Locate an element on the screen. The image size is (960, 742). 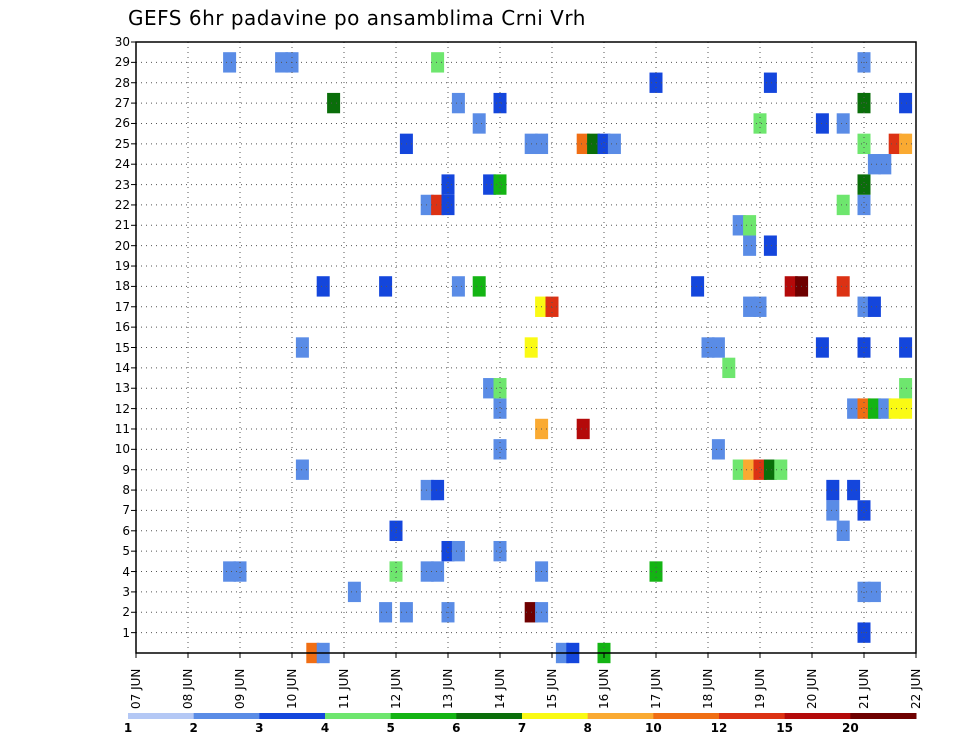
xtick-label-5: 12 JUN is located at coordinates (396, 688).